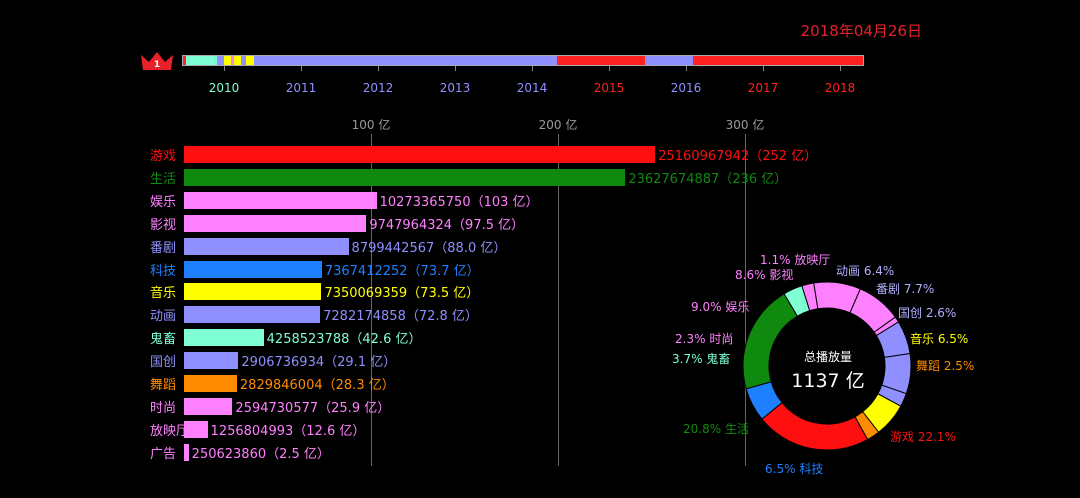  Describe the element at coordinates (329, 431) in the screenshot. I see `value-text: 12.6 亿` at that location.